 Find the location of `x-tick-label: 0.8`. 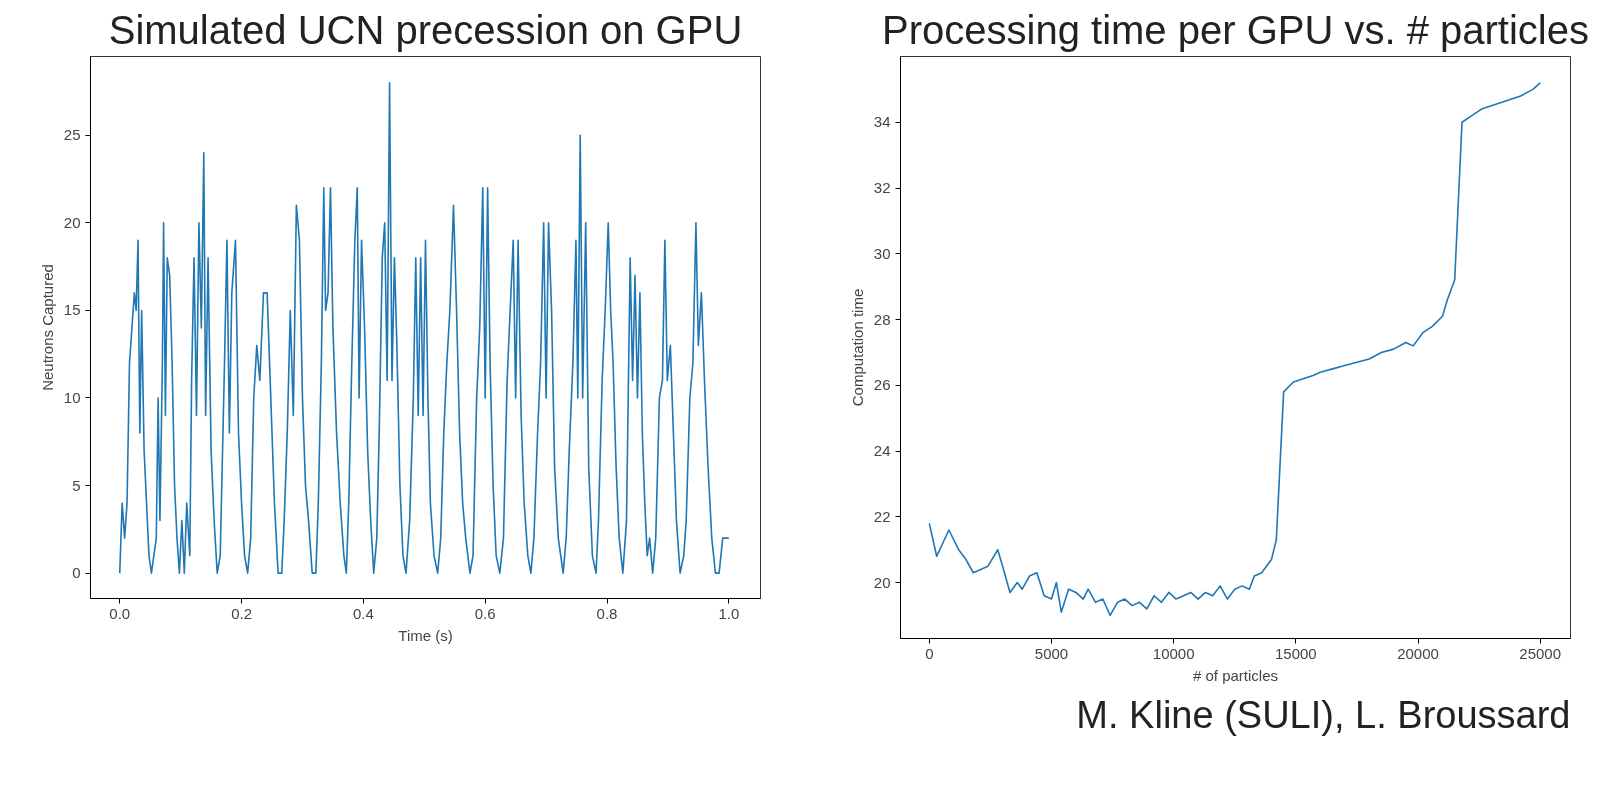

x-tick-label: 0.8 is located at coordinates (607, 613).